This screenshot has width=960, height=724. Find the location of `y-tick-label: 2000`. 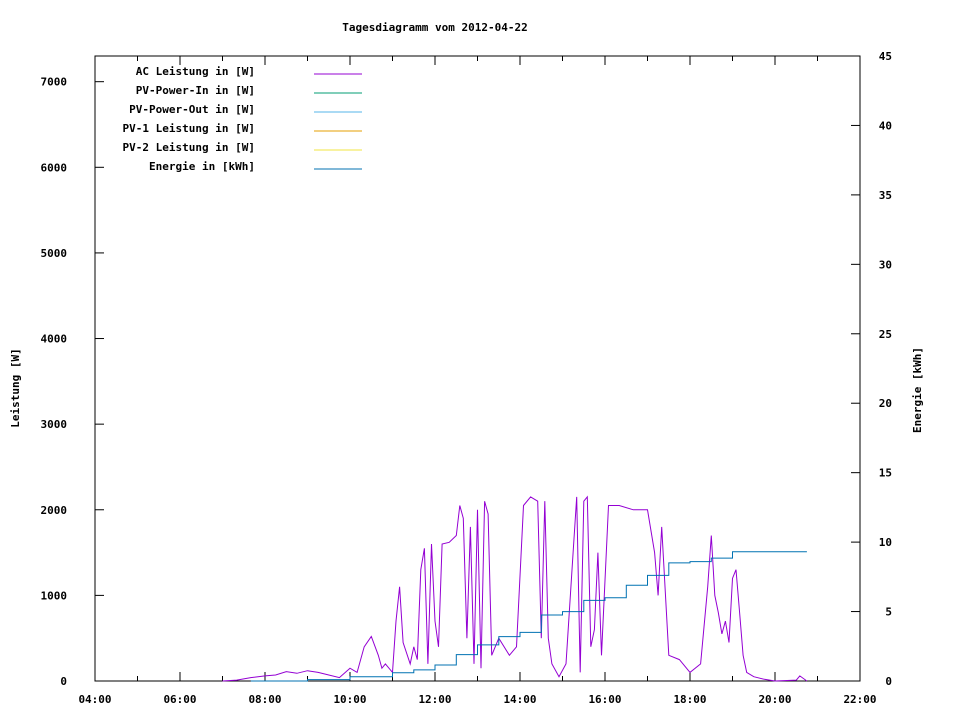

y-tick-label: 2000 is located at coordinates (54, 510).